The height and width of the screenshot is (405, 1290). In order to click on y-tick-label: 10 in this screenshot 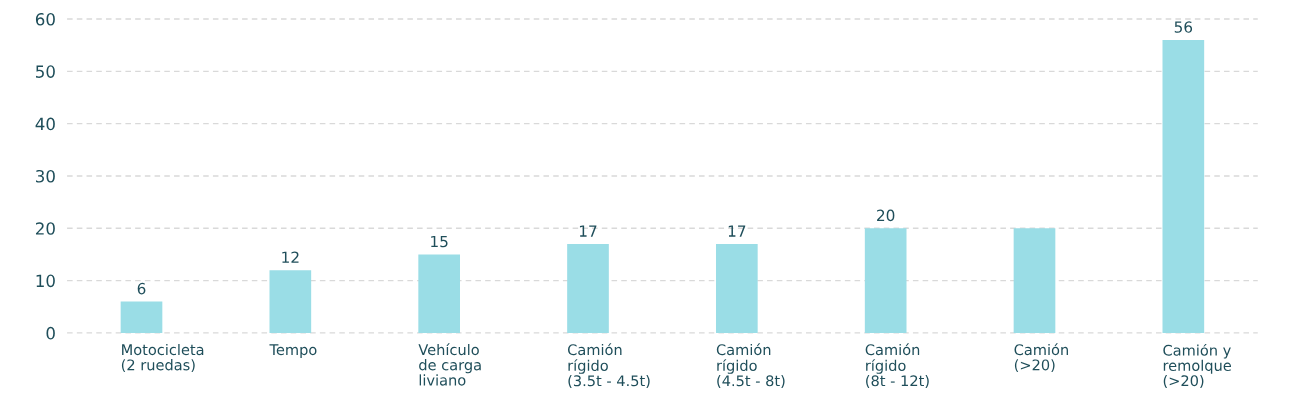, I will do `click(45, 281)`.